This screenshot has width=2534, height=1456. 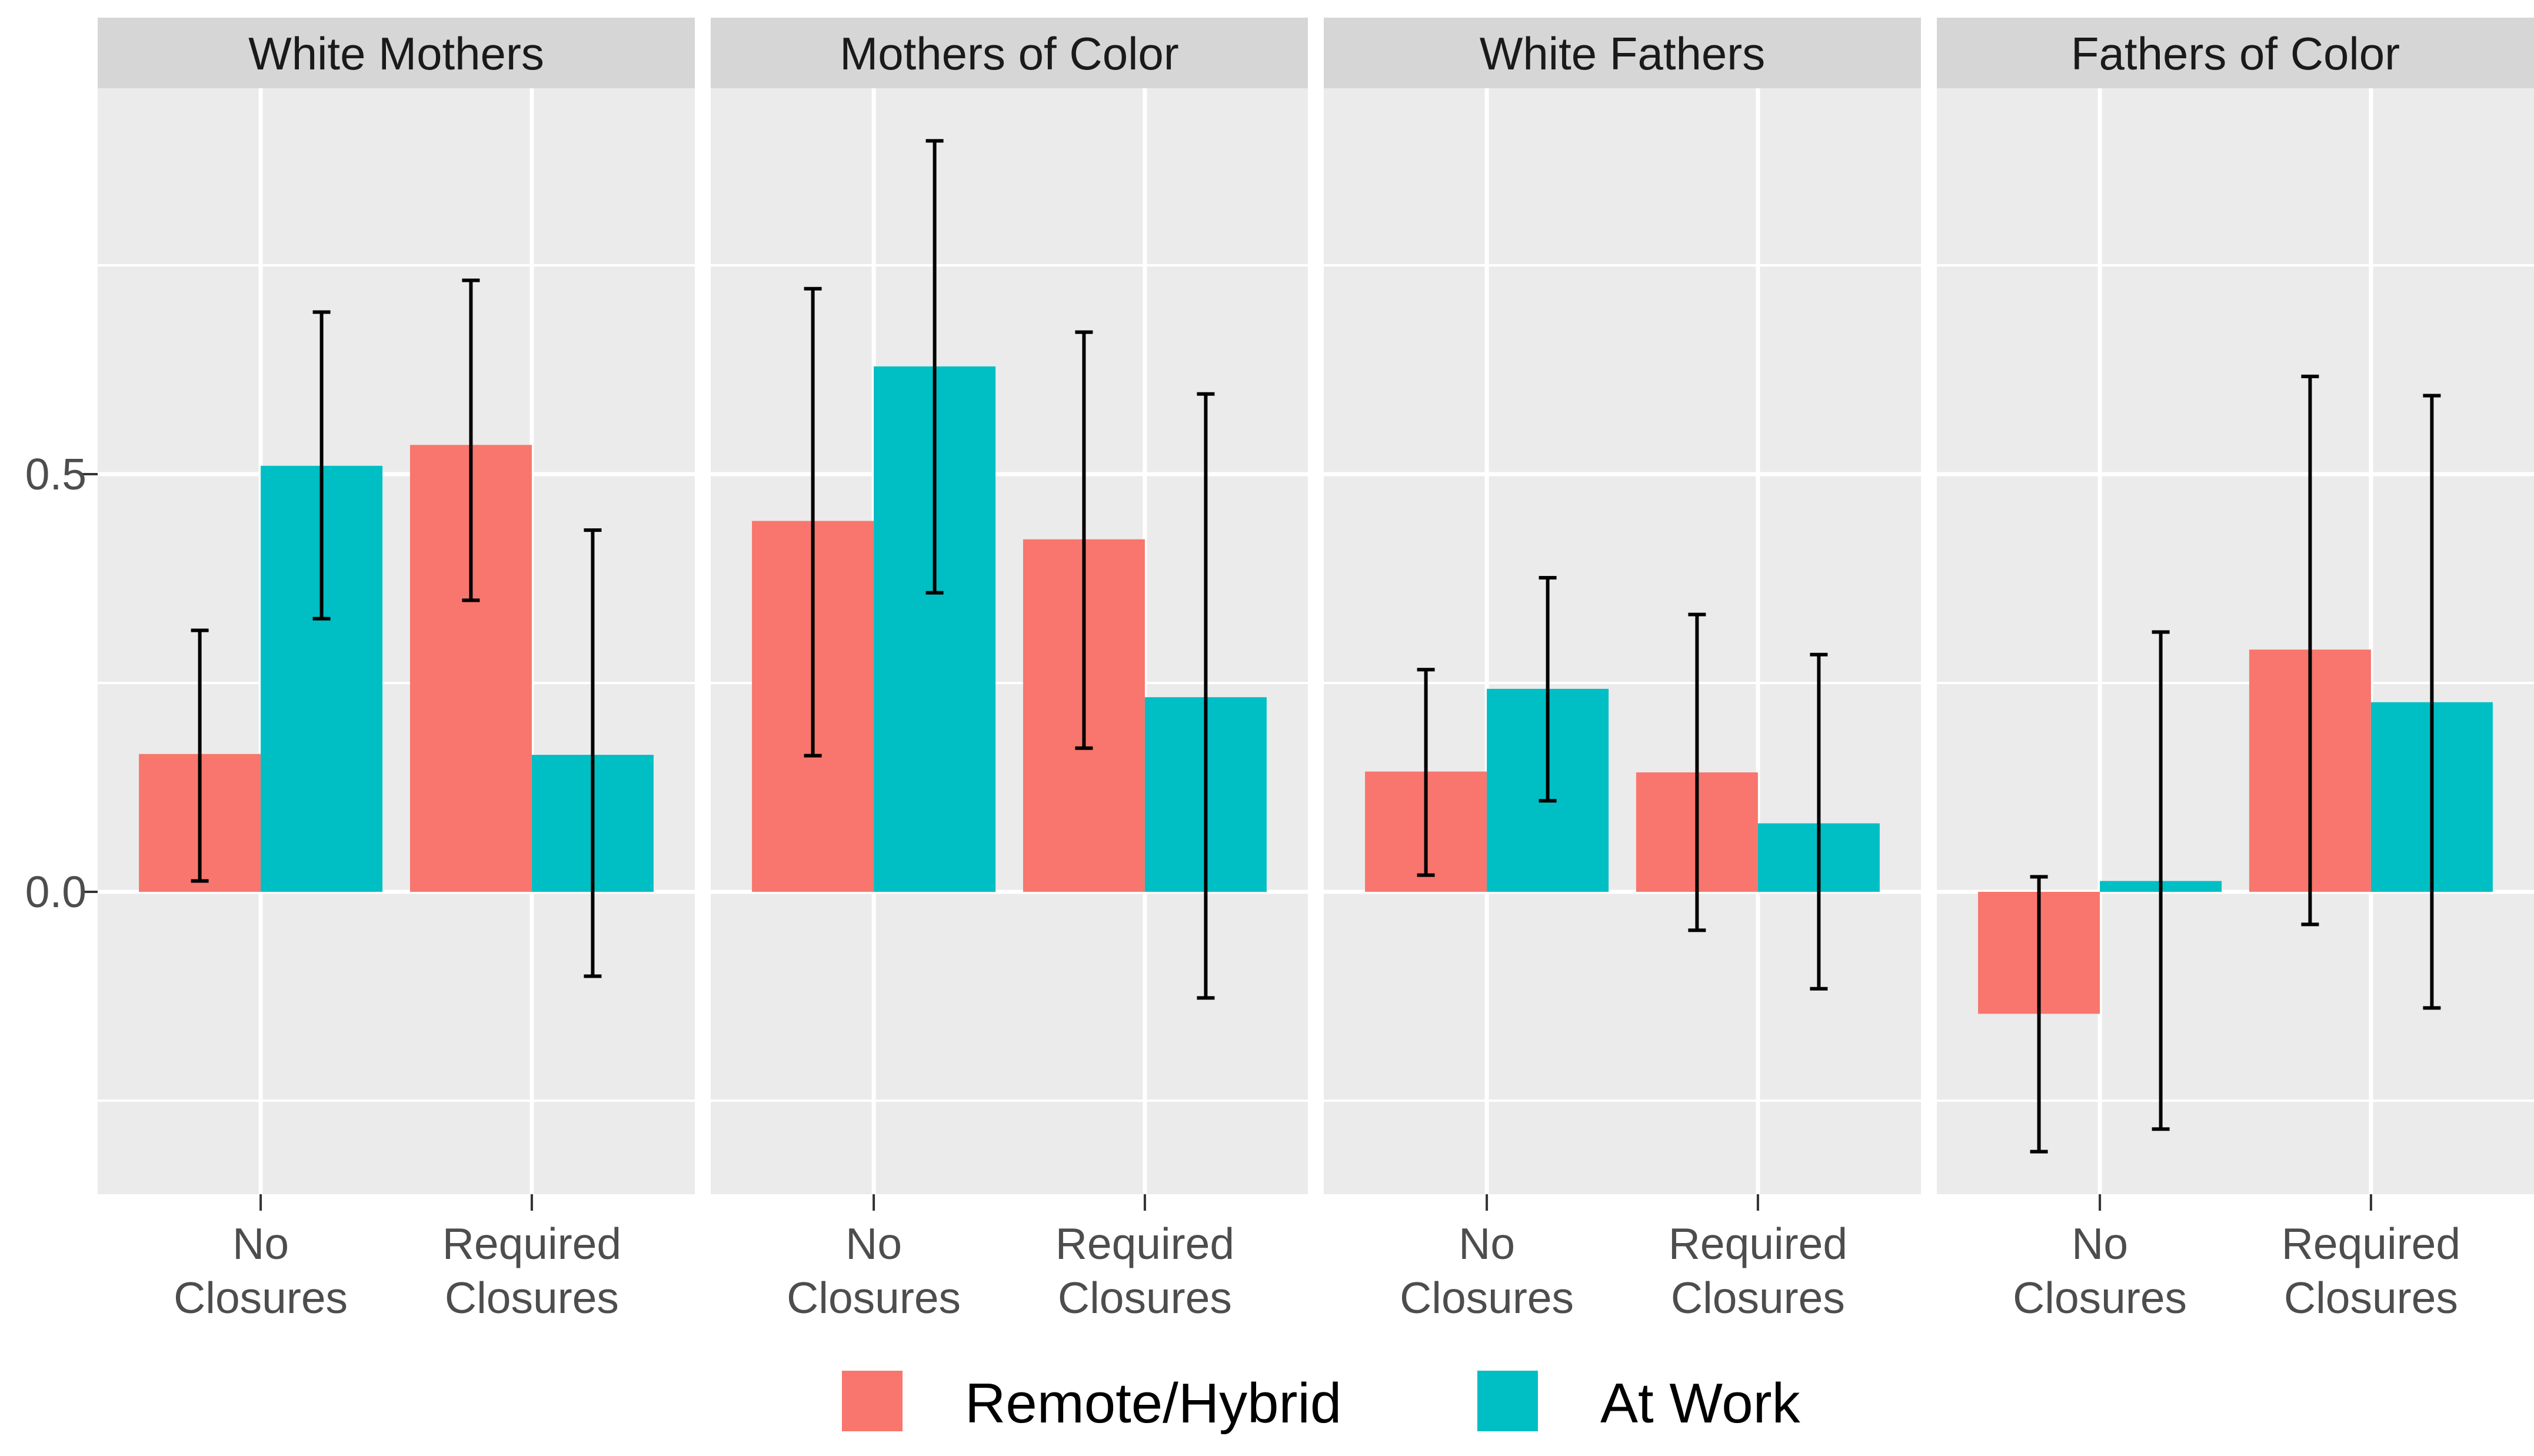 What do you see at coordinates (89, 474) in the screenshot?
I see `y-axis-tick-mark` at bounding box center [89, 474].